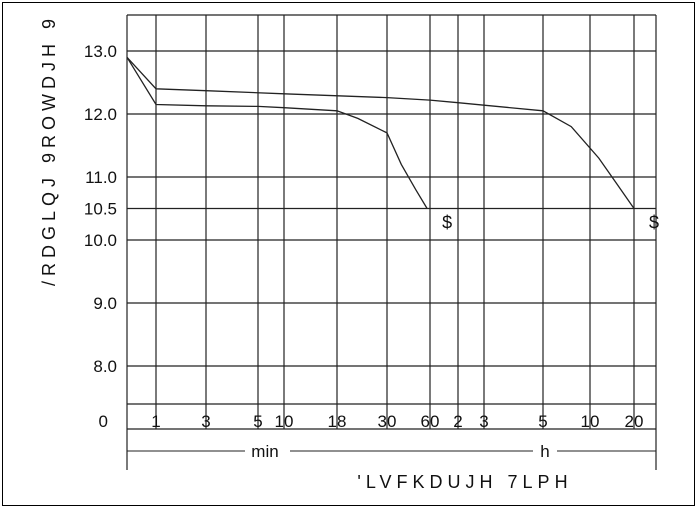 This screenshot has width=699, height=510. What do you see at coordinates (105, 366) in the screenshot?
I see `y-tick-label: 8.0` at bounding box center [105, 366].